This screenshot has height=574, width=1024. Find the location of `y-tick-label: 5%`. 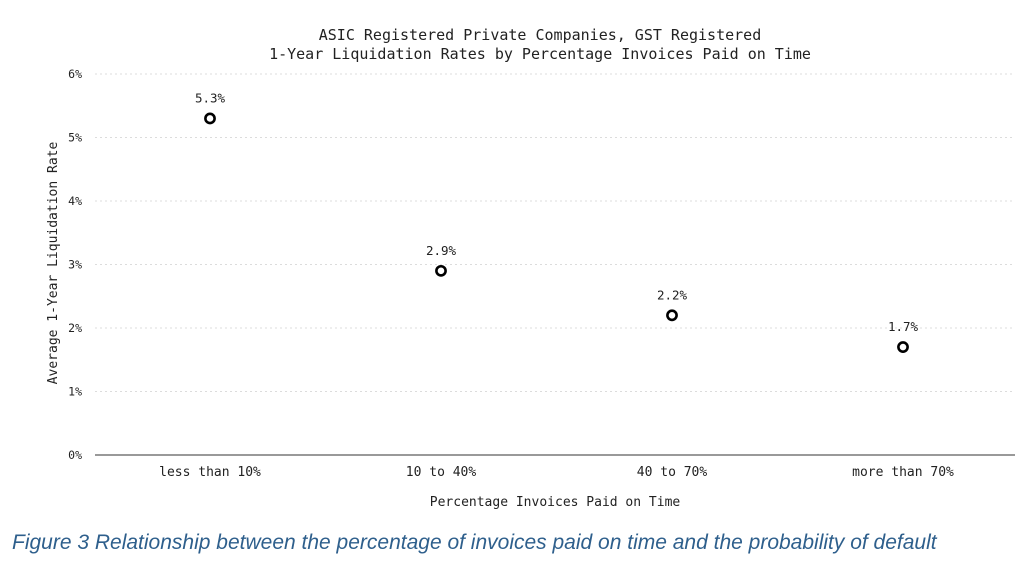

y-tick-label: 5% is located at coordinates (75, 138).